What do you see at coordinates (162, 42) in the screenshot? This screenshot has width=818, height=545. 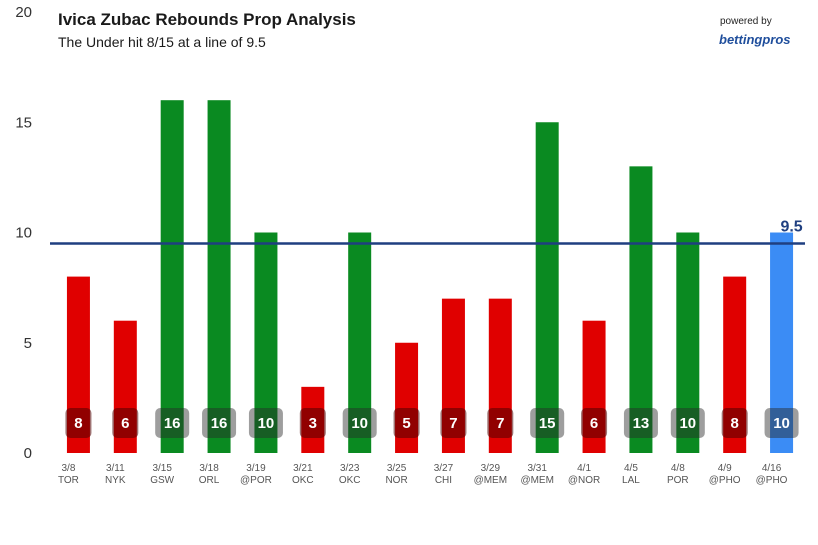 I see `chart-subtitle: The Under hit 8/15 at a line of 9.5` at bounding box center [162, 42].